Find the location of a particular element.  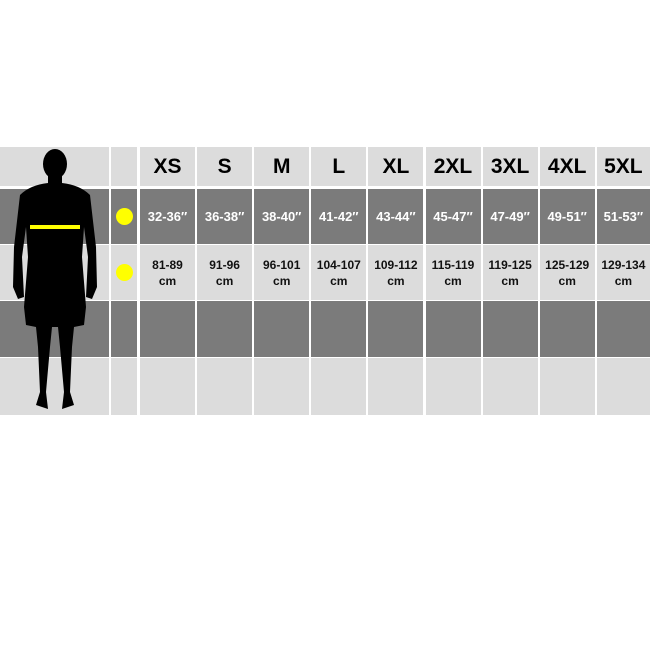

chest-inches-cell: 45-47″ is located at coordinates (453, 216).